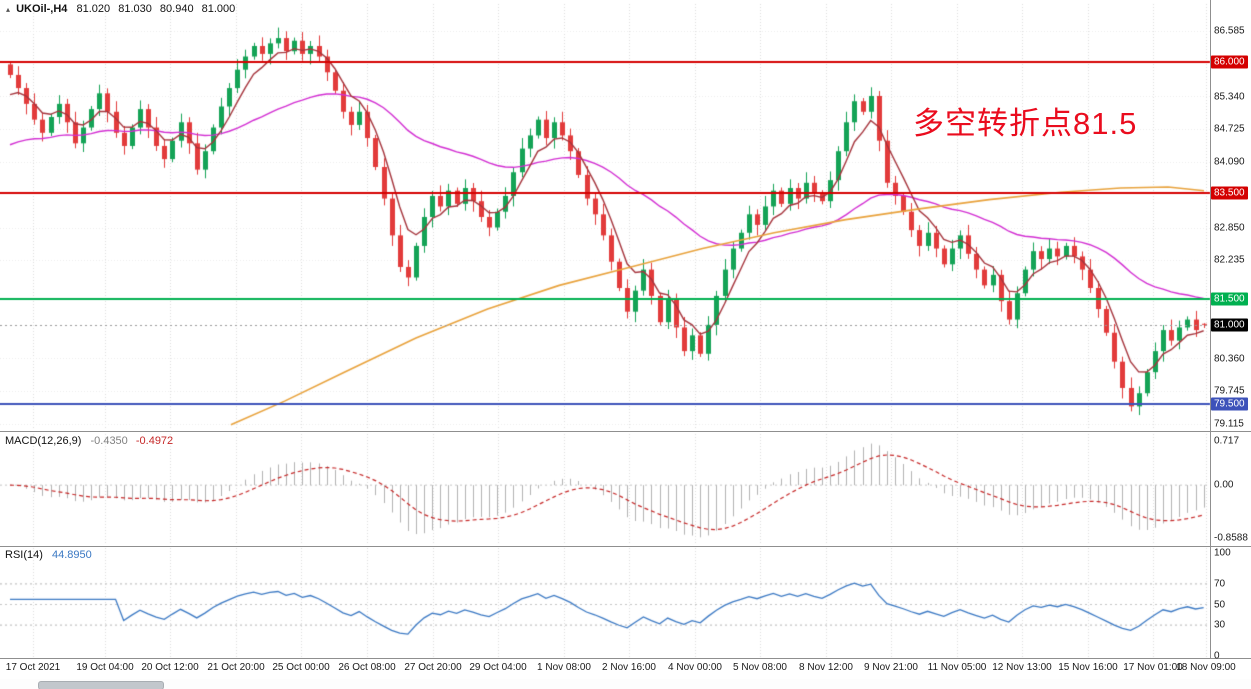 The image size is (1251, 689). What do you see at coordinates (1025, 123) in the screenshot?
I see `pivot-annotation-text: 多空转折点81.5` at bounding box center [1025, 123].